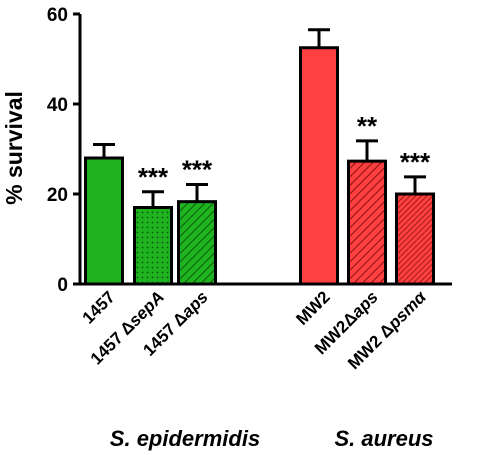 This screenshot has height=455, width=495. What do you see at coordinates (272, 438) in the screenshot?
I see `group-labels: S. epidermidis S. aureus` at bounding box center [272, 438].